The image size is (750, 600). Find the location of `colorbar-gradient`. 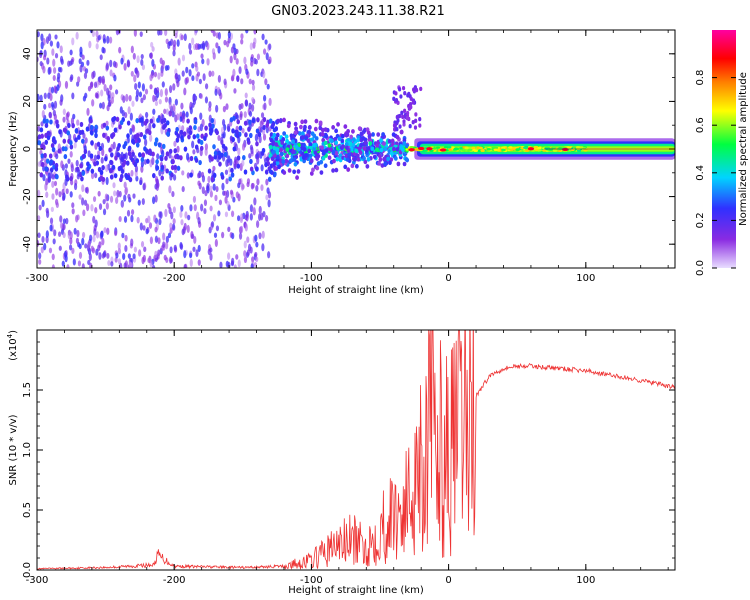

colorbar-gradient is located at coordinates (724, 149).